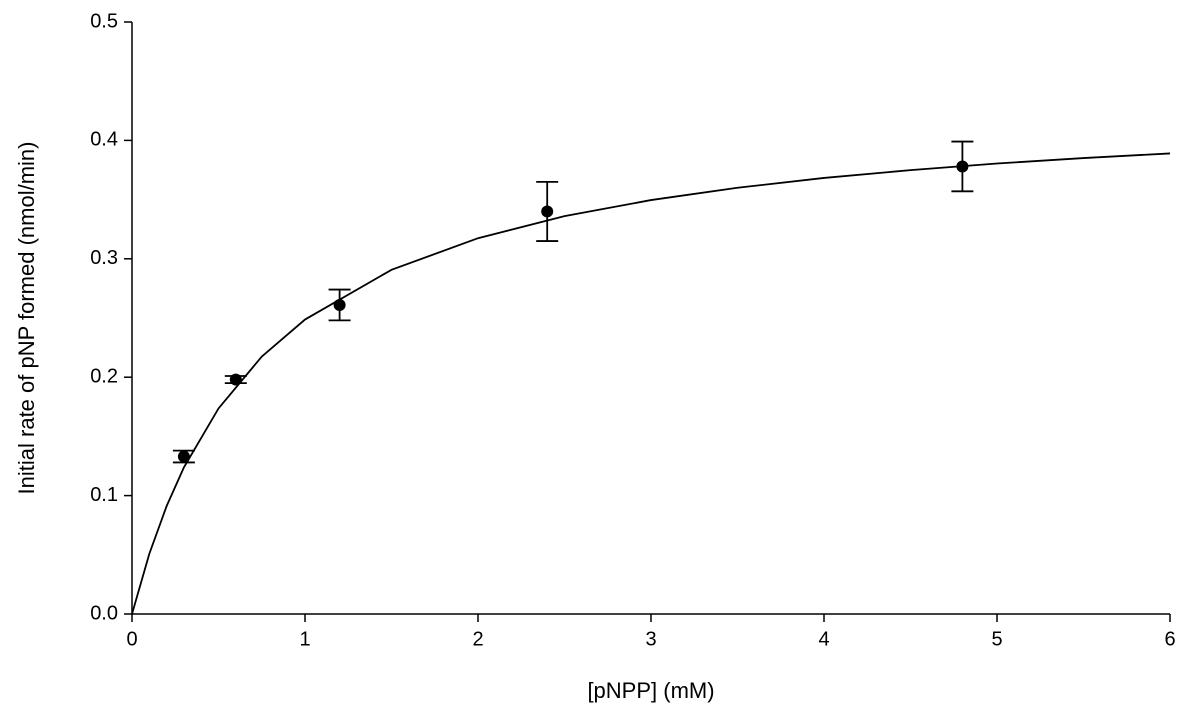 The width and height of the screenshot is (1180, 713). Describe the element at coordinates (996, 639) in the screenshot. I see `x-tick-label: 5` at that location.